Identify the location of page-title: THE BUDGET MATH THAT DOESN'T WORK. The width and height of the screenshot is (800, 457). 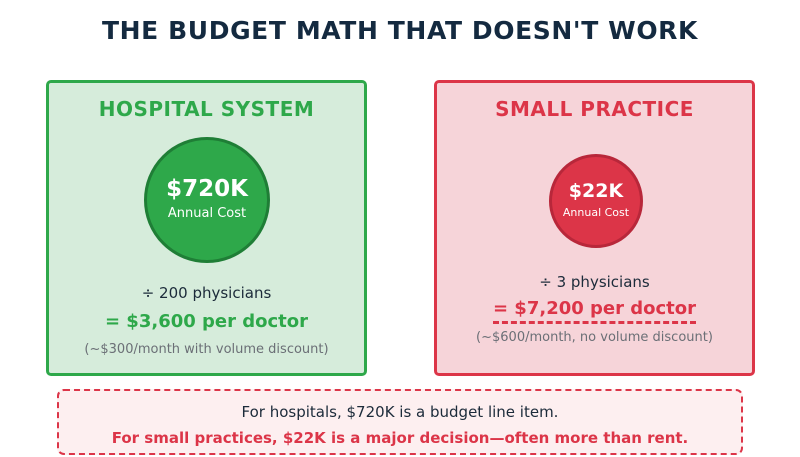
(400, 30).